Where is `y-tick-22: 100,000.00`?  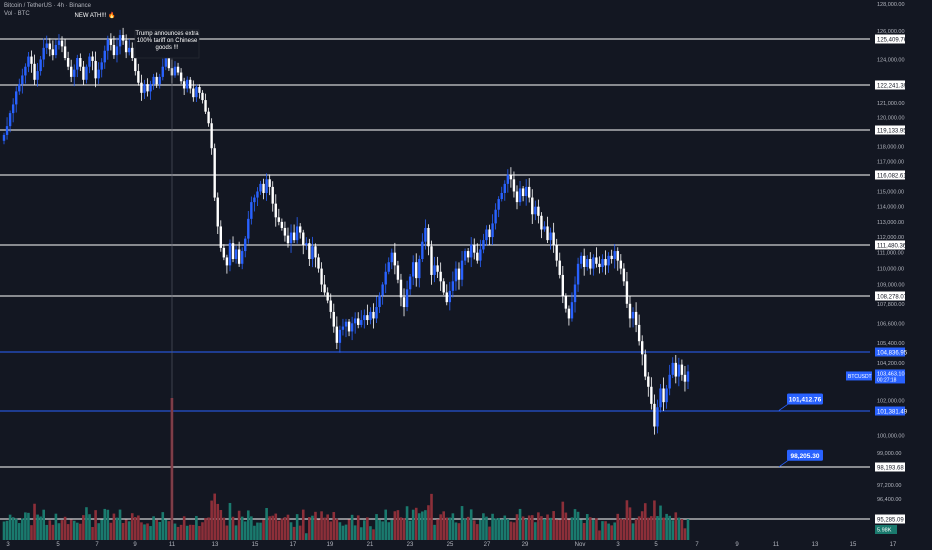
y-tick-22: 100,000.00 is located at coordinates (891, 436).